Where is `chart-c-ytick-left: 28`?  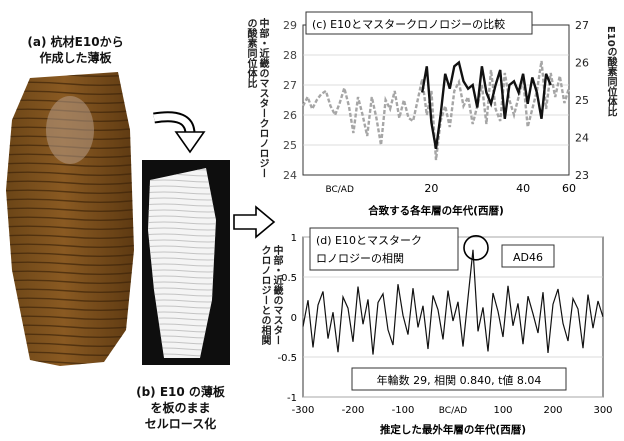
chart-c-ytick-left: 28 is located at coordinates (290, 55).